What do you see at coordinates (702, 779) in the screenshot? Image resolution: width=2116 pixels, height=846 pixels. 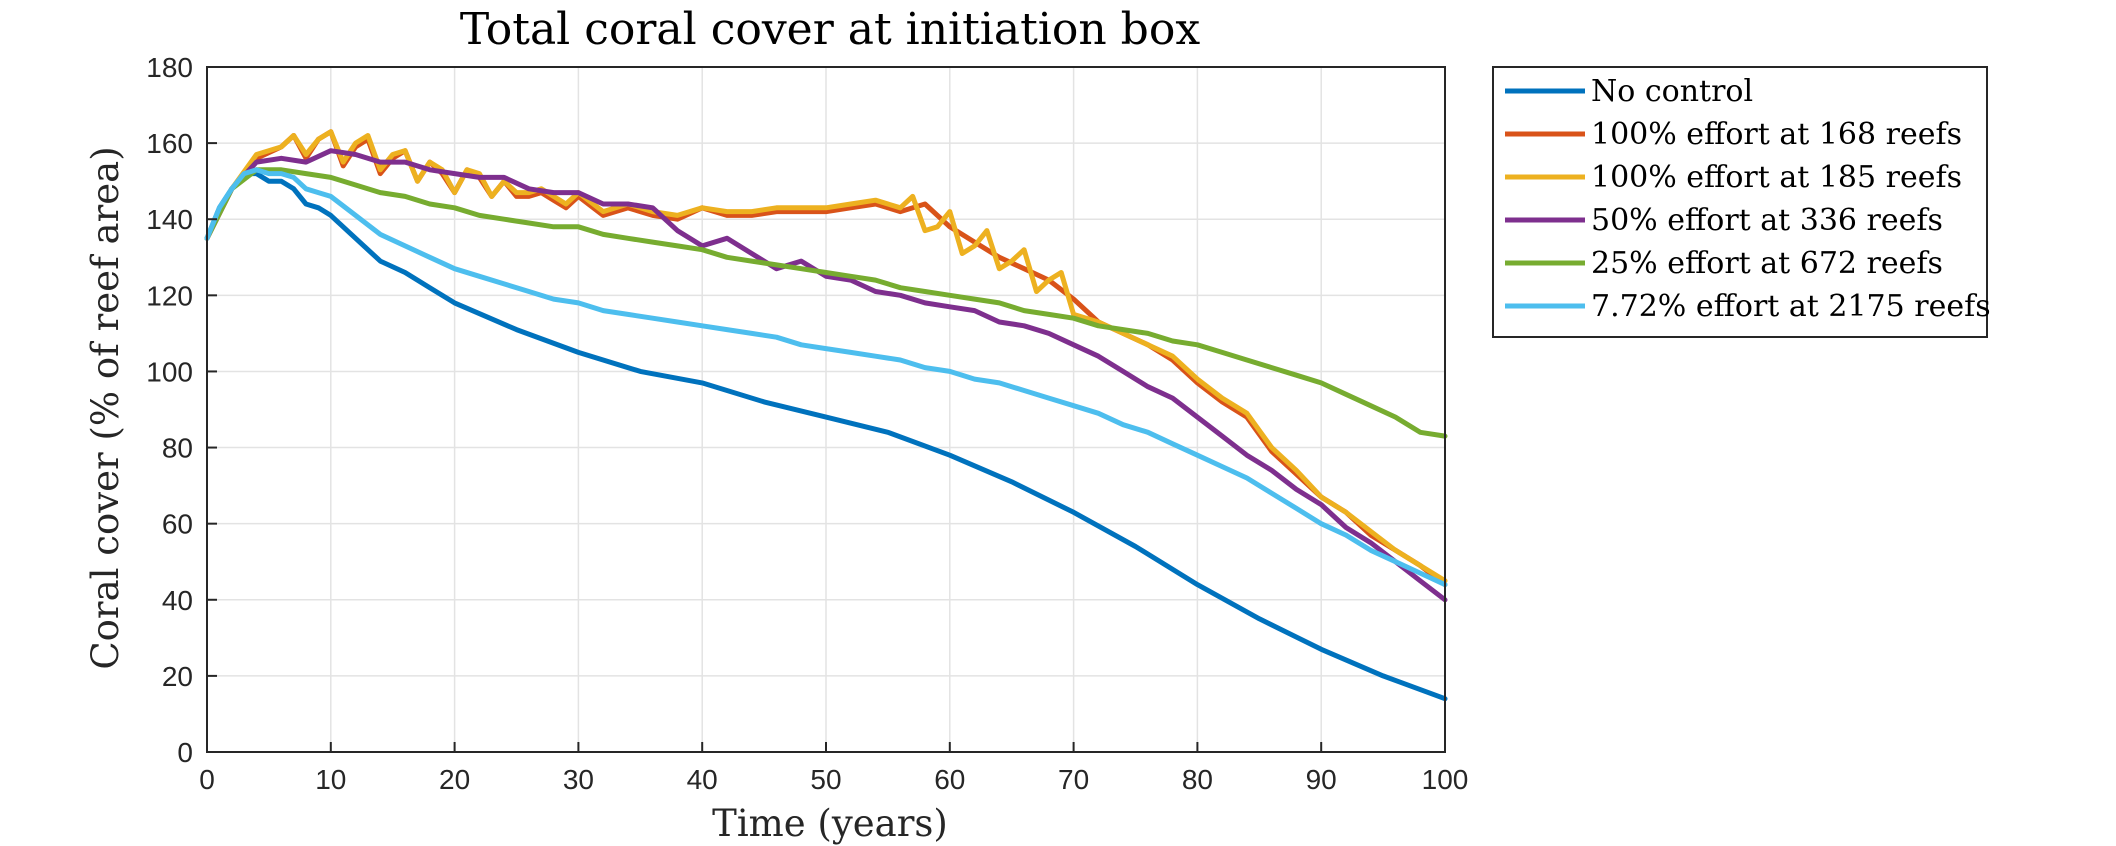 I see `x-tick-label: 40` at bounding box center [702, 779].